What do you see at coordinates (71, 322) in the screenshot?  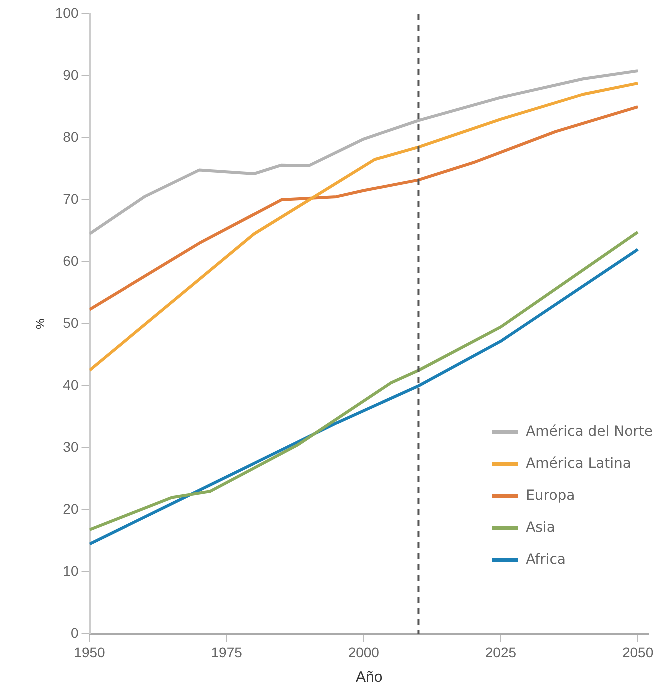 I see `y-tick-label: 50` at bounding box center [71, 322].